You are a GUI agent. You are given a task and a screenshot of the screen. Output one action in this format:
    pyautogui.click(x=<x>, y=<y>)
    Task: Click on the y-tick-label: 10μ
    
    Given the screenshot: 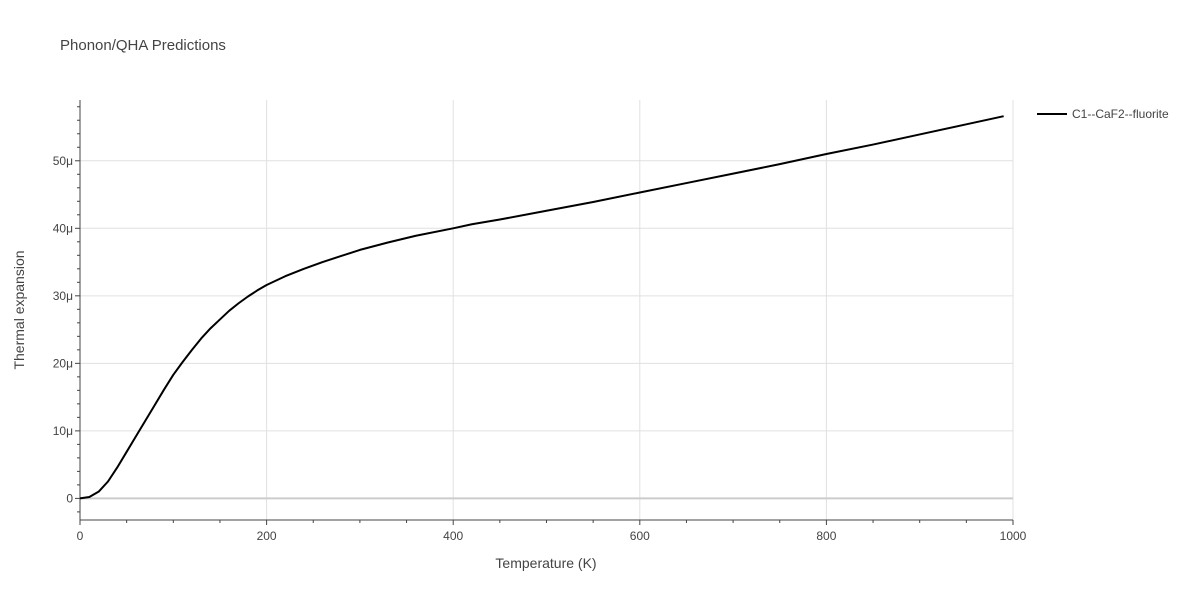 What is the action you would take?
    pyautogui.click(x=63, y=431)
    